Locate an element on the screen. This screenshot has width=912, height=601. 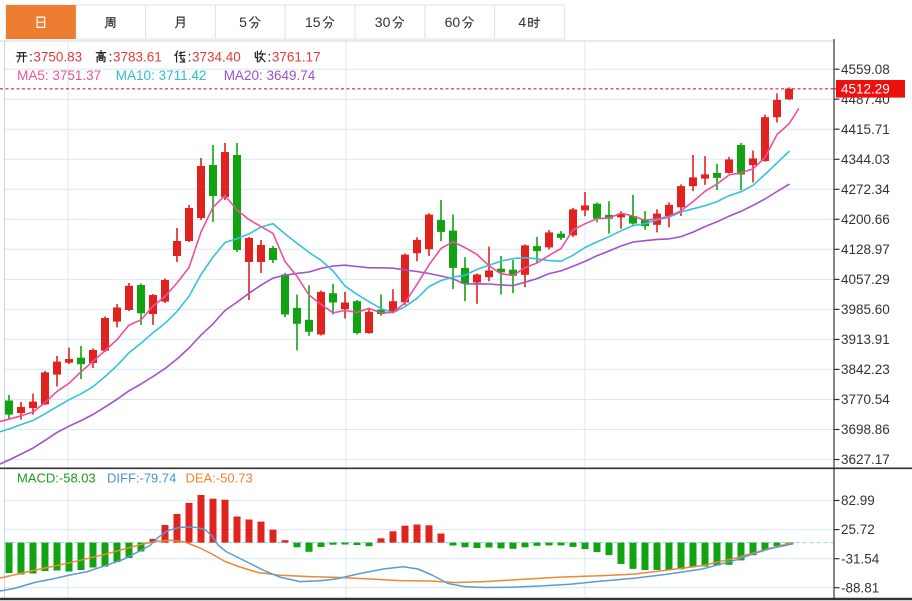
svg-text: 4128.97 is located at coordinates (865, 249).